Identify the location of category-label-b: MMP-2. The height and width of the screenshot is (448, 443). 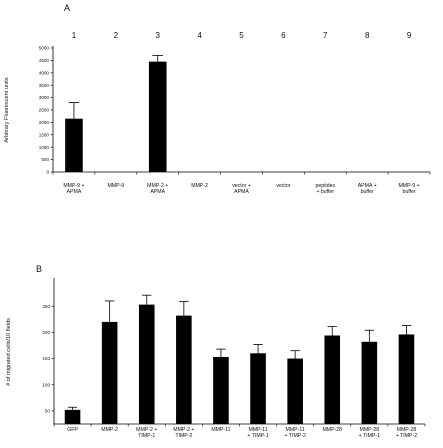
(109, 430).